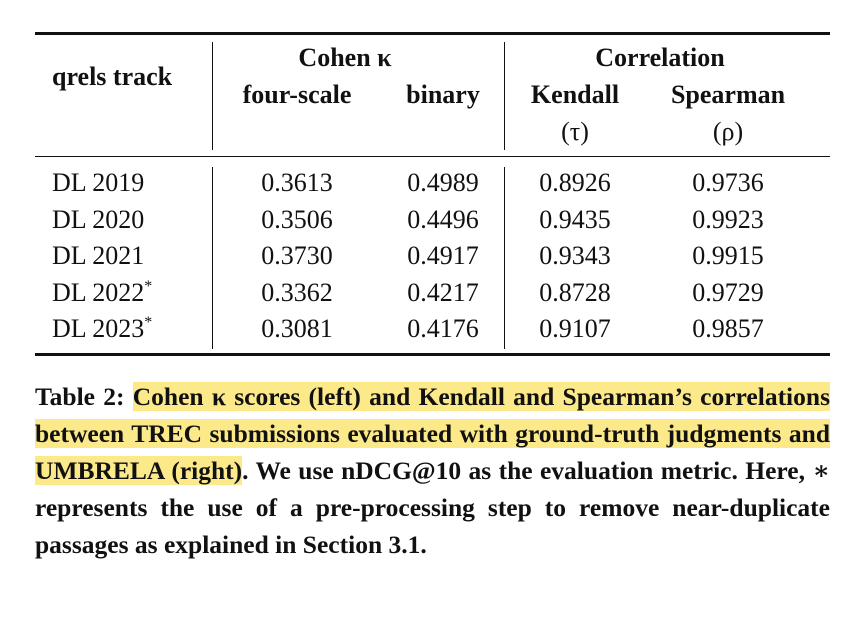 The image size is (866, 630). I want to click on group-header: Cohen κ, so click(345, 57).